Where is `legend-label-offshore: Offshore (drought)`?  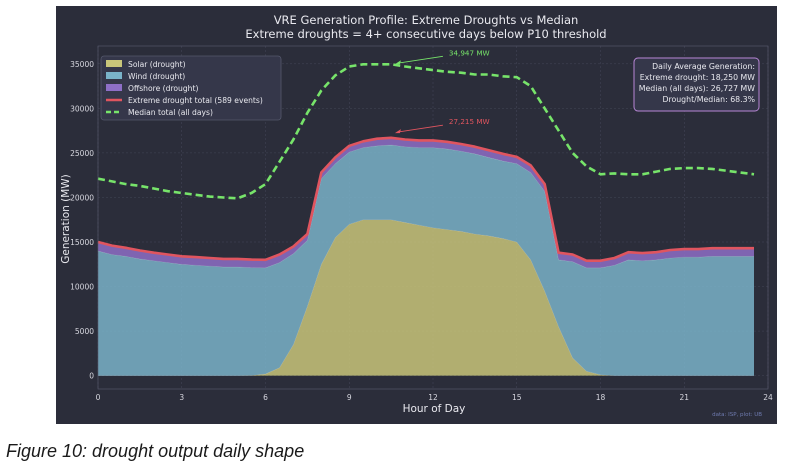 legend-label-offshore: Offshore (drought) is located at coordinates (163, 88).